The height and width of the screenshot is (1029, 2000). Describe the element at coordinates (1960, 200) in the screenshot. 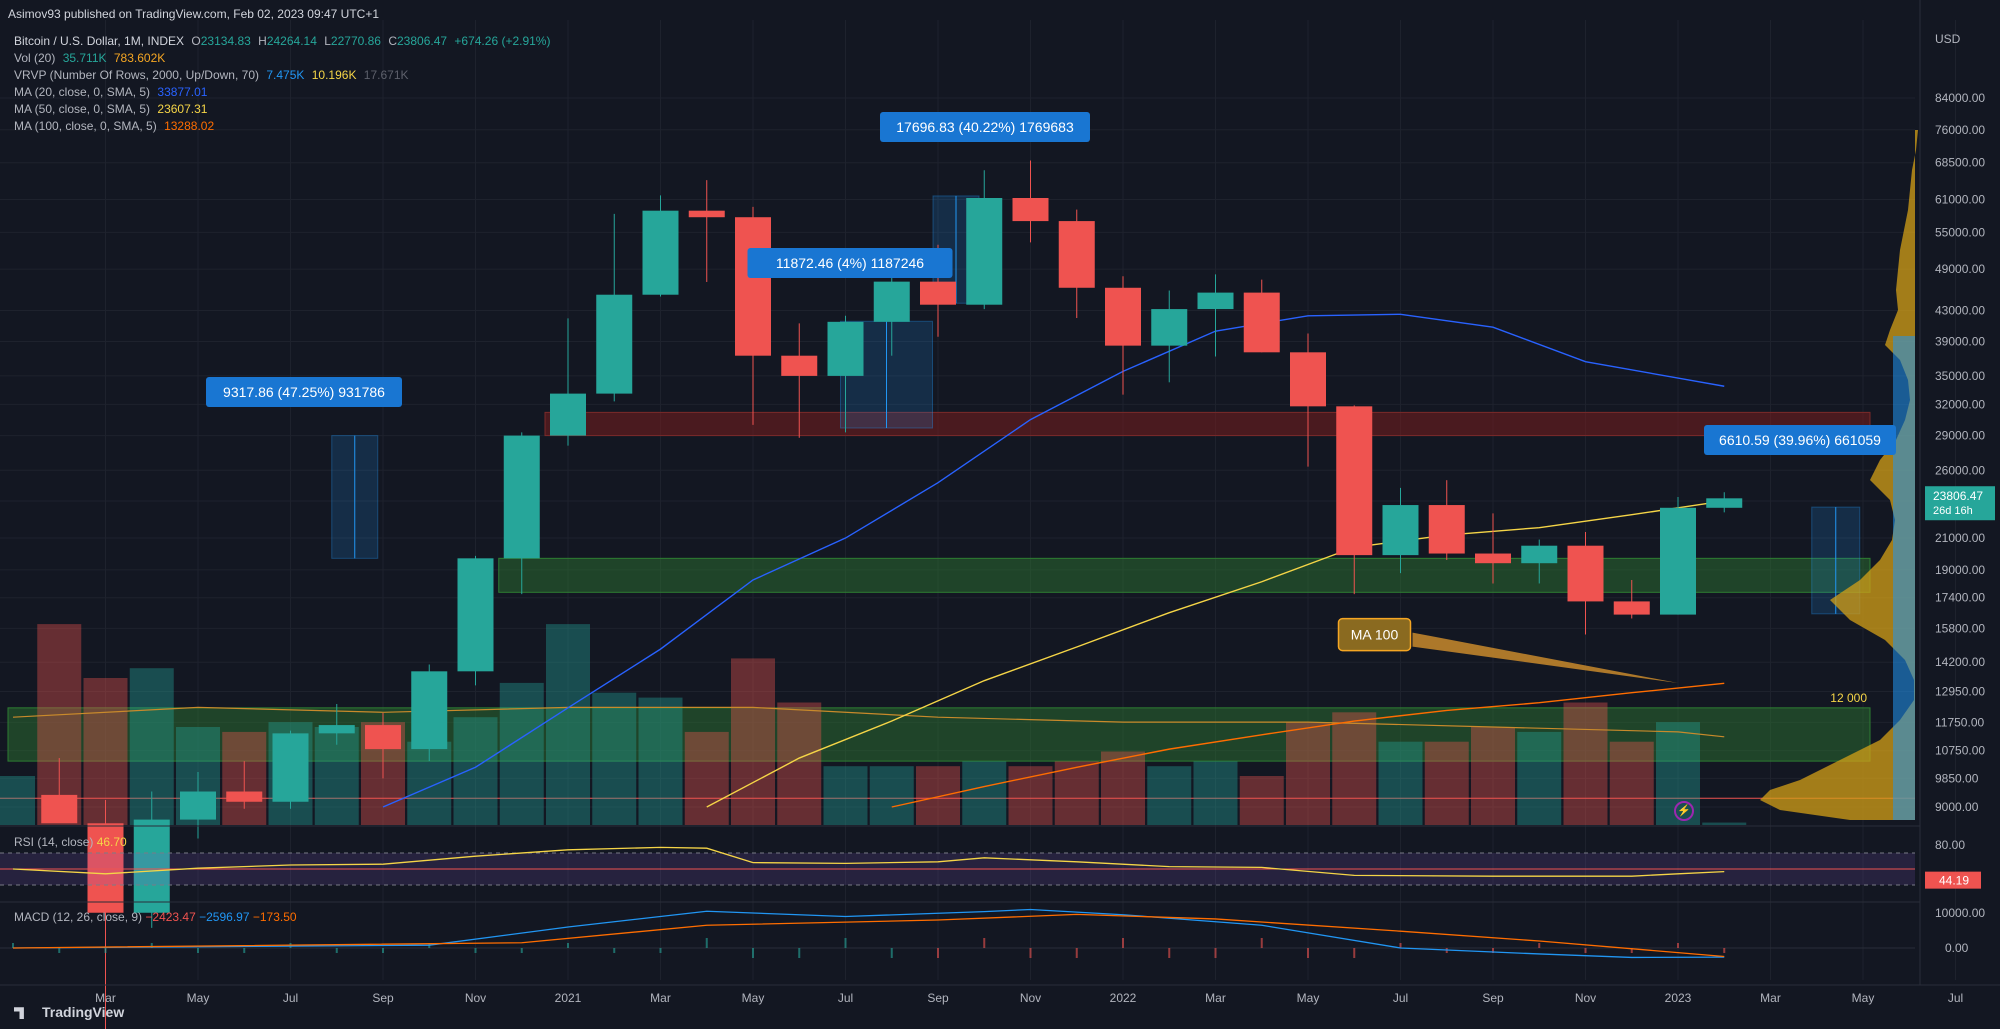

I see `price-tick-label: 61000.00` at that location.